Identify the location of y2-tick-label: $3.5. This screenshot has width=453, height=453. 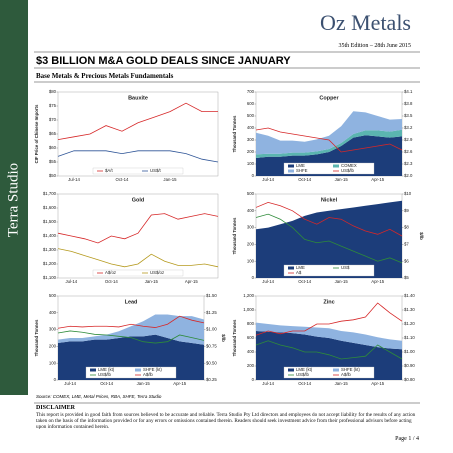
(408, 115).